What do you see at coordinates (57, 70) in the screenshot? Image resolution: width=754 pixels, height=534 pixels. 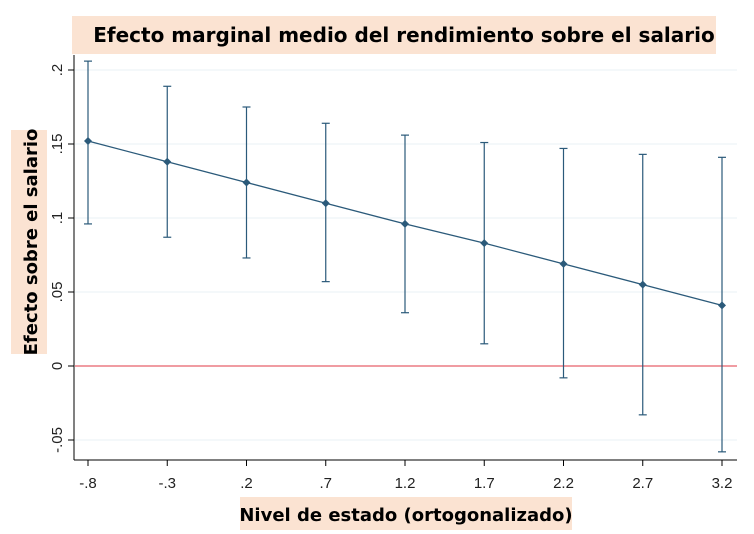 I see `y-tick-label-5: .2` at bounding box center [57, 70].